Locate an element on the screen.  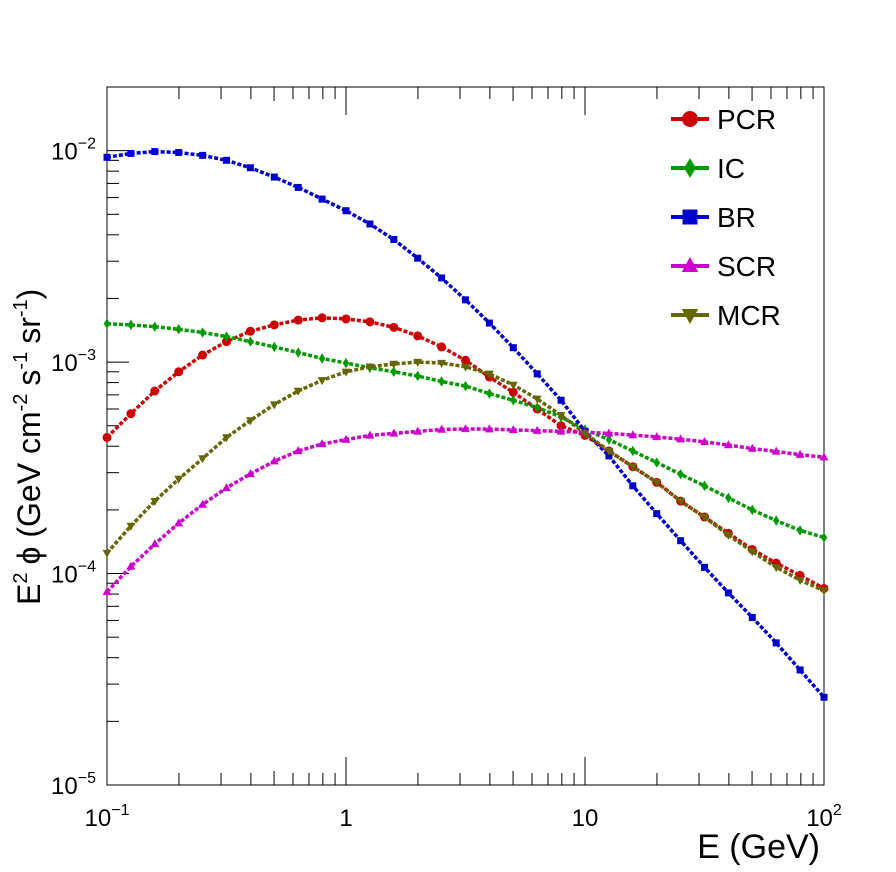
x-axis-title: E (GeV) is located at coordinates (758, 847).